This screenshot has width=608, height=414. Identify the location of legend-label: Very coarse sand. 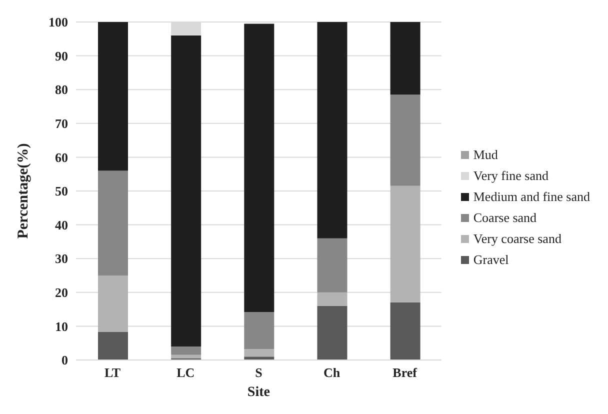
(517, 238).